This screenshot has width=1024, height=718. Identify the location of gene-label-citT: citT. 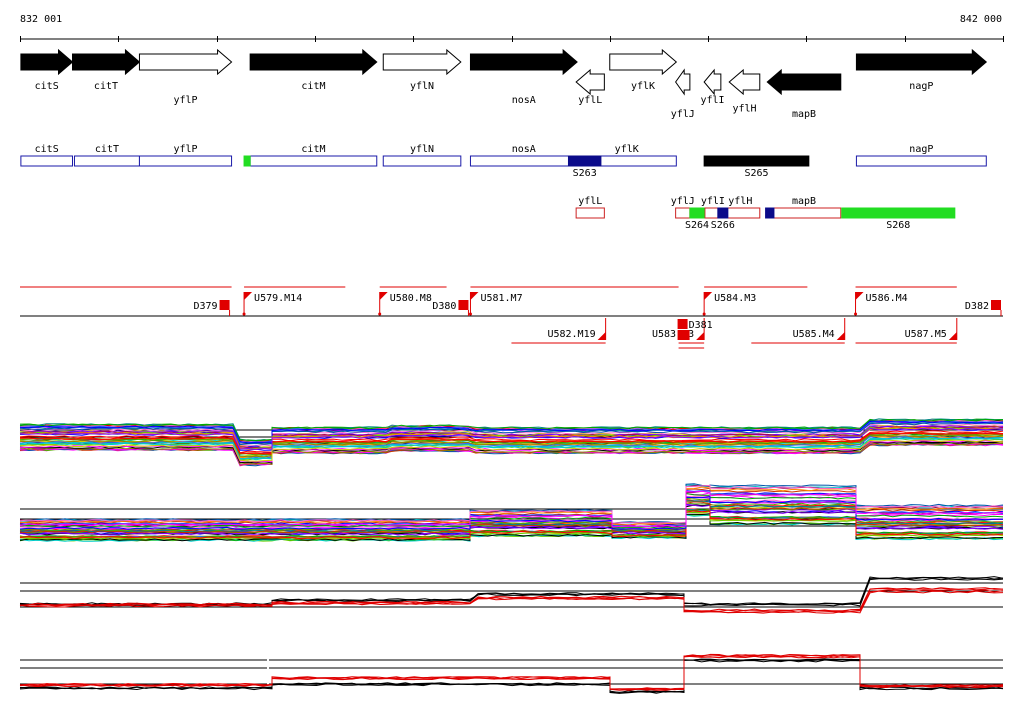
(106, 86).